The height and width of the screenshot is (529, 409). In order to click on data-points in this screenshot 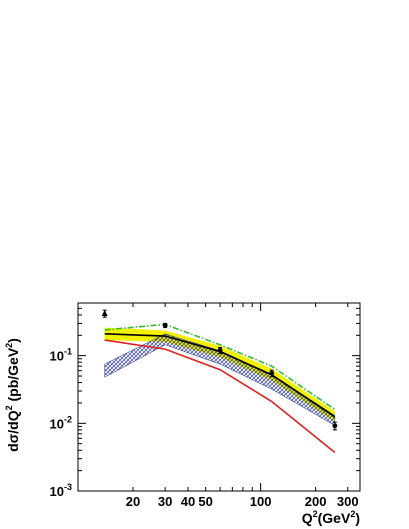, I will do `click(219, 370)`.